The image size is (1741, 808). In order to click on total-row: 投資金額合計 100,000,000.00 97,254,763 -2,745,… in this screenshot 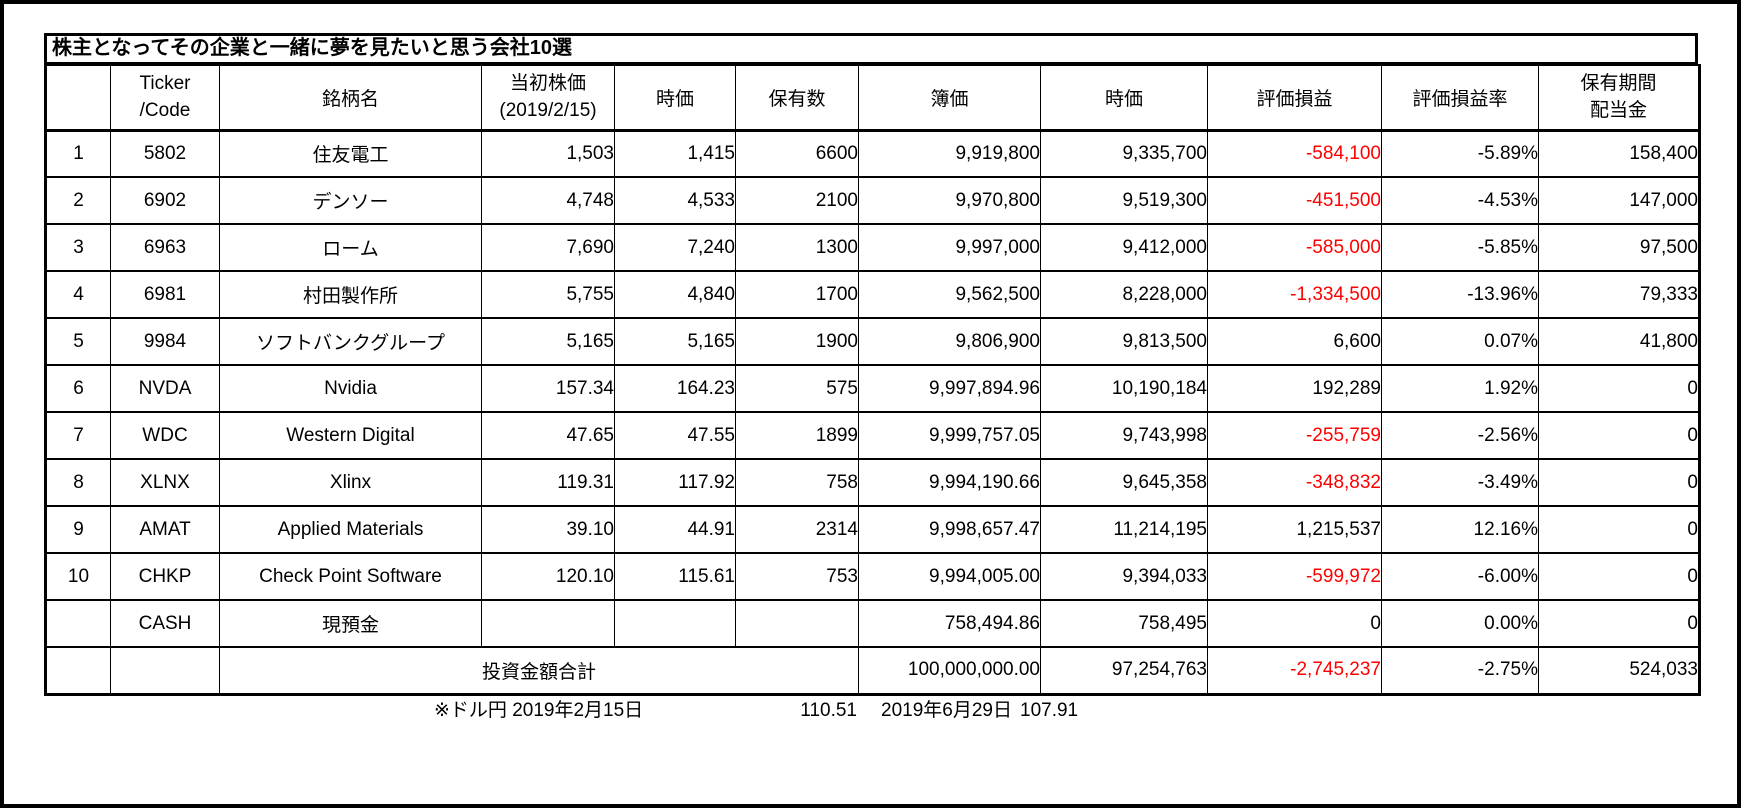, I will do `click(872, 670)`.